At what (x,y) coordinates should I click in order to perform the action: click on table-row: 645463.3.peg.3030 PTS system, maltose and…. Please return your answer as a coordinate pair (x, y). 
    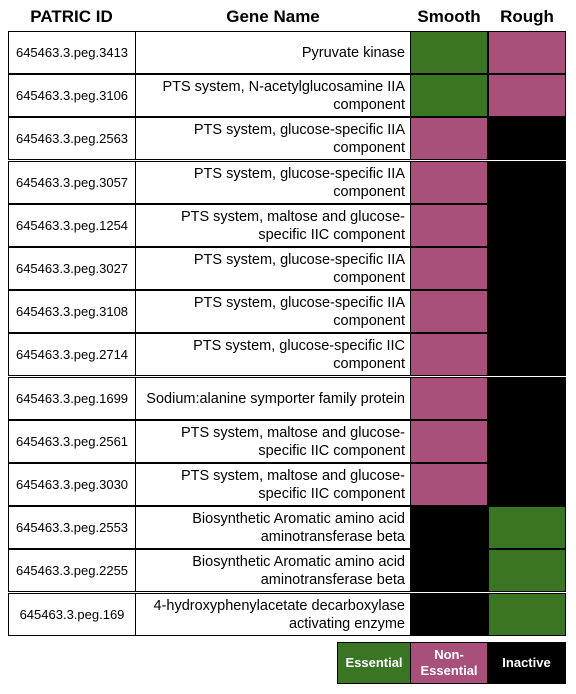
    Looking at the image, I should click on (287, 484).